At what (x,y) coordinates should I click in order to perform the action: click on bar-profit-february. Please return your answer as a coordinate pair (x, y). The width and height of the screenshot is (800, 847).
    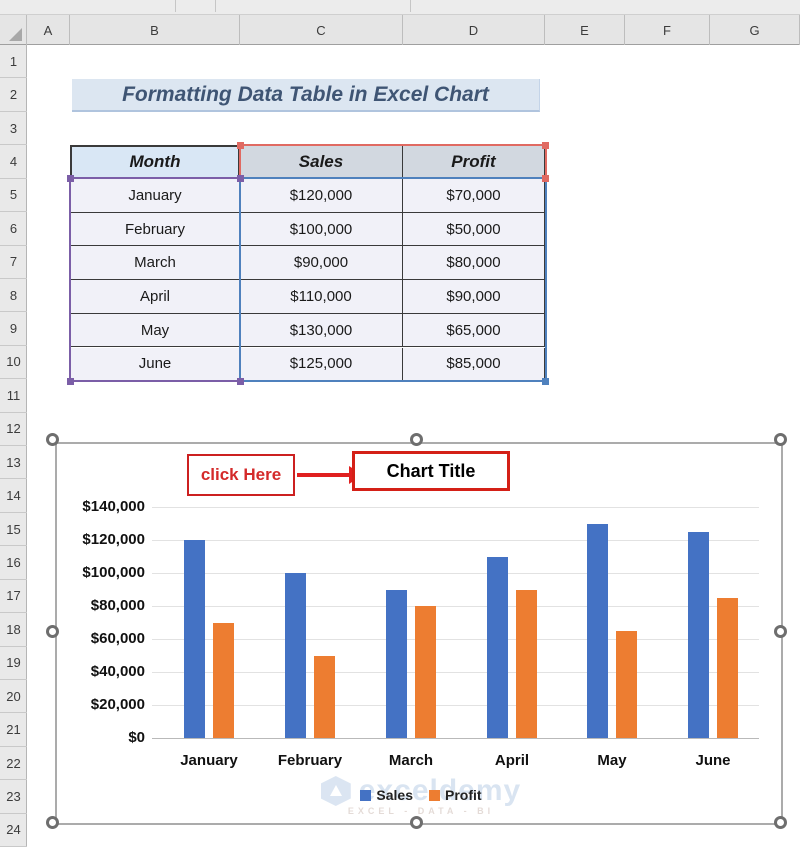
    Looking at the image, I should click on (324, 696).